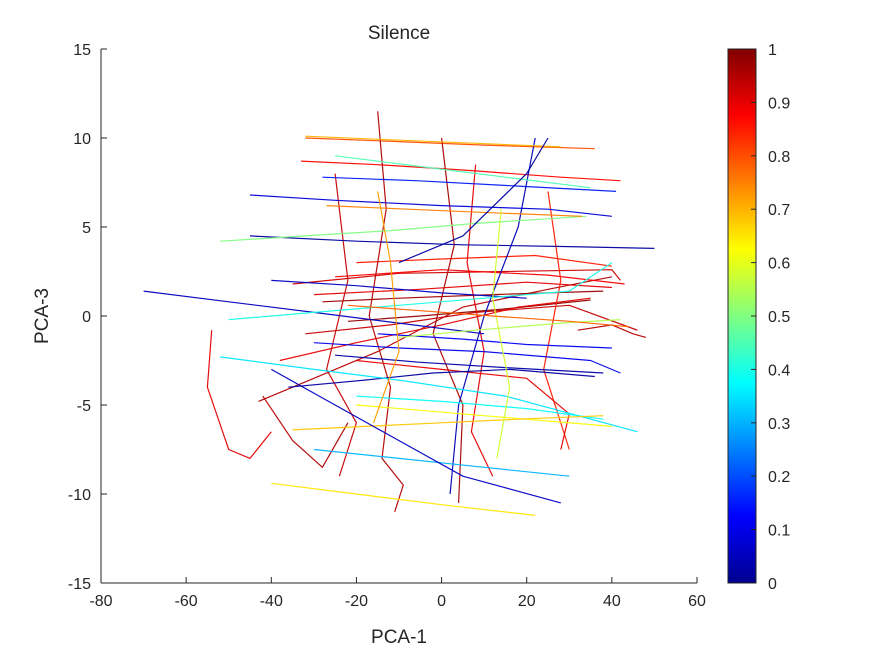 This screenshot has height=656, width=875. What do you see at coordinates (186, 601) in the screenshot?
I see `x-tick-label: -60` at bounding box center [186, 601].